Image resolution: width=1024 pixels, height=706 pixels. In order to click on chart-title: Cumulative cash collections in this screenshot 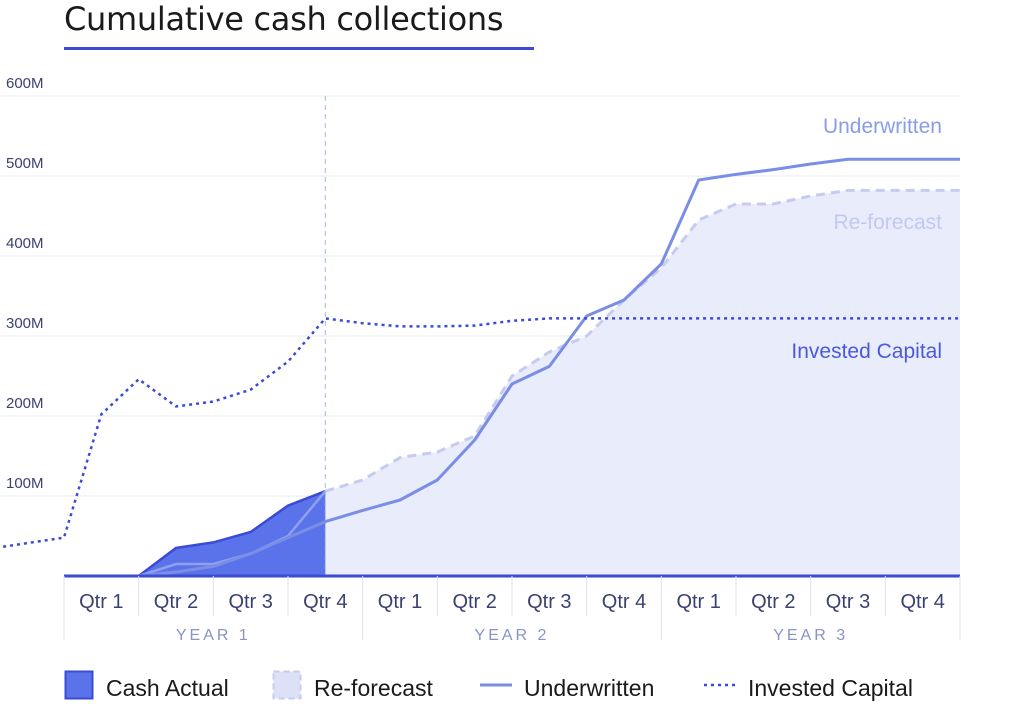, I will do `click(284, 19)`.